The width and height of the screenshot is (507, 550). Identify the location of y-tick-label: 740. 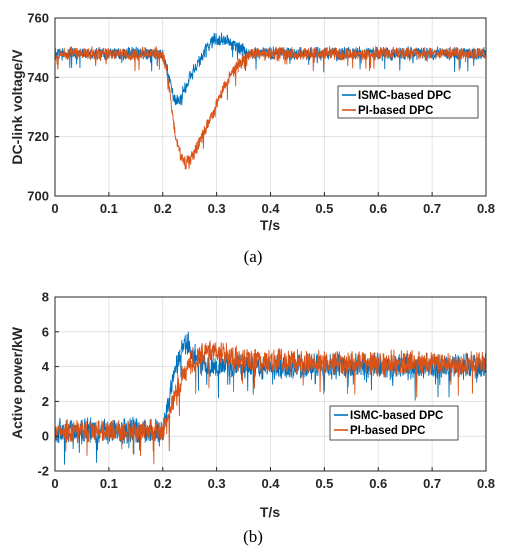
(38, 77).